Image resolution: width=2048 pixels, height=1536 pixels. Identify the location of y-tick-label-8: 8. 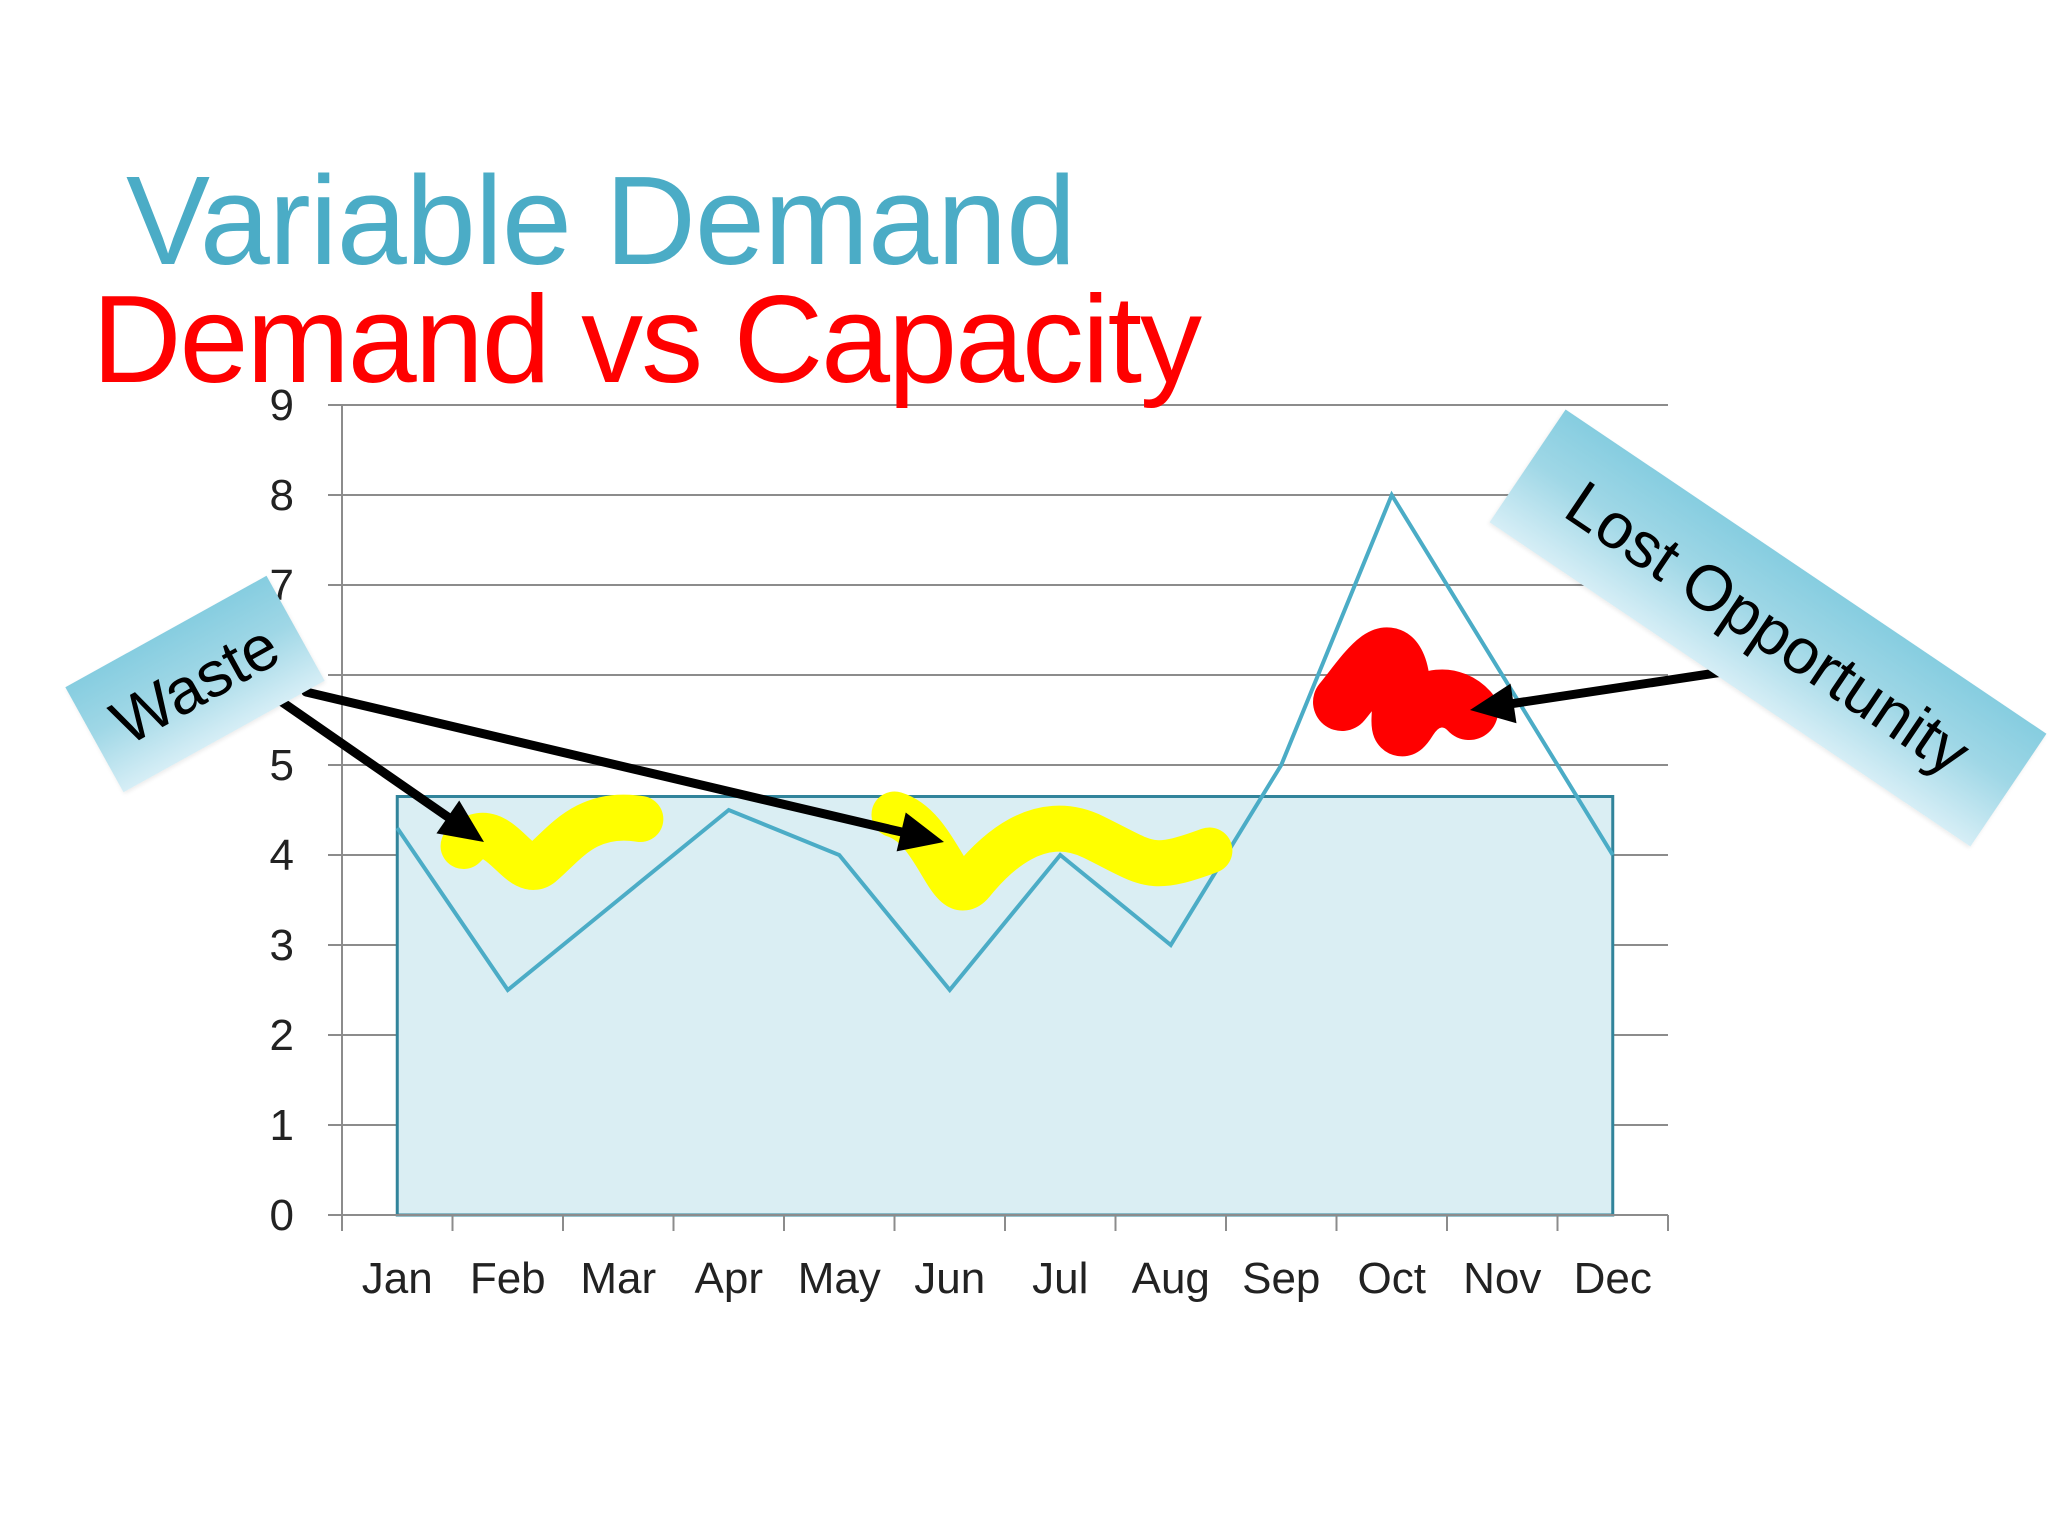
(282, 495).